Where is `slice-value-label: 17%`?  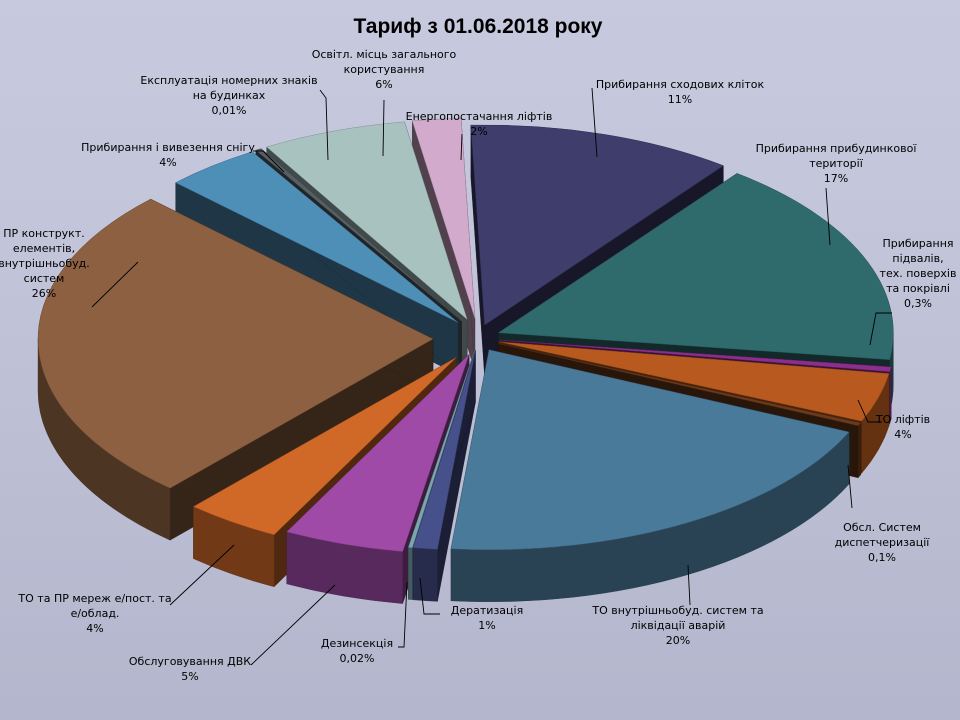
slice-value-label: 17% is located at coordinates (836, 178).